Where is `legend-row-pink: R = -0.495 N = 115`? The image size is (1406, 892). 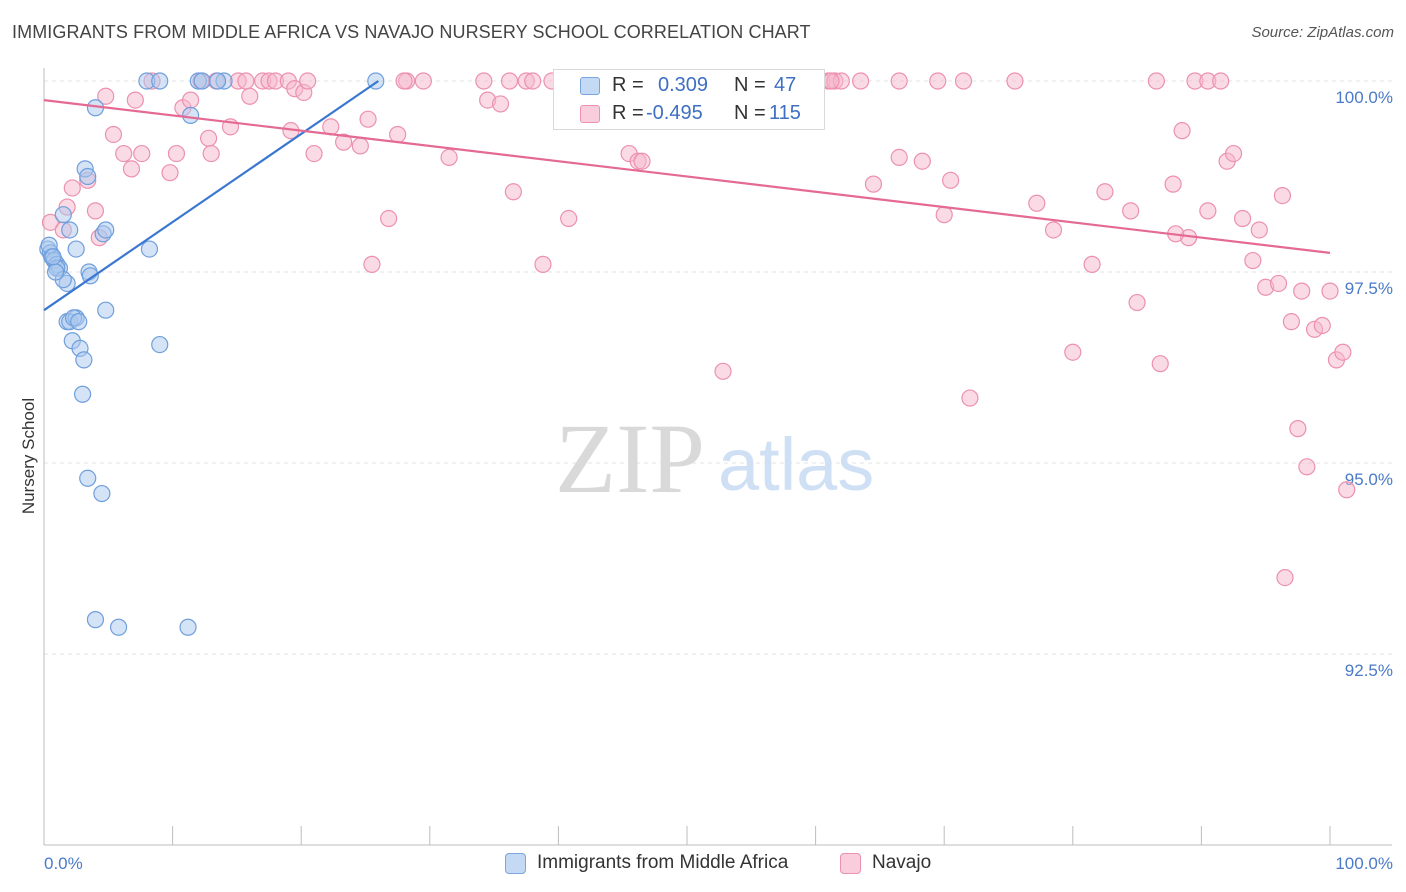 legend-row-pink: R = -0.495 N = 115 is located at coordinates (689, 115).